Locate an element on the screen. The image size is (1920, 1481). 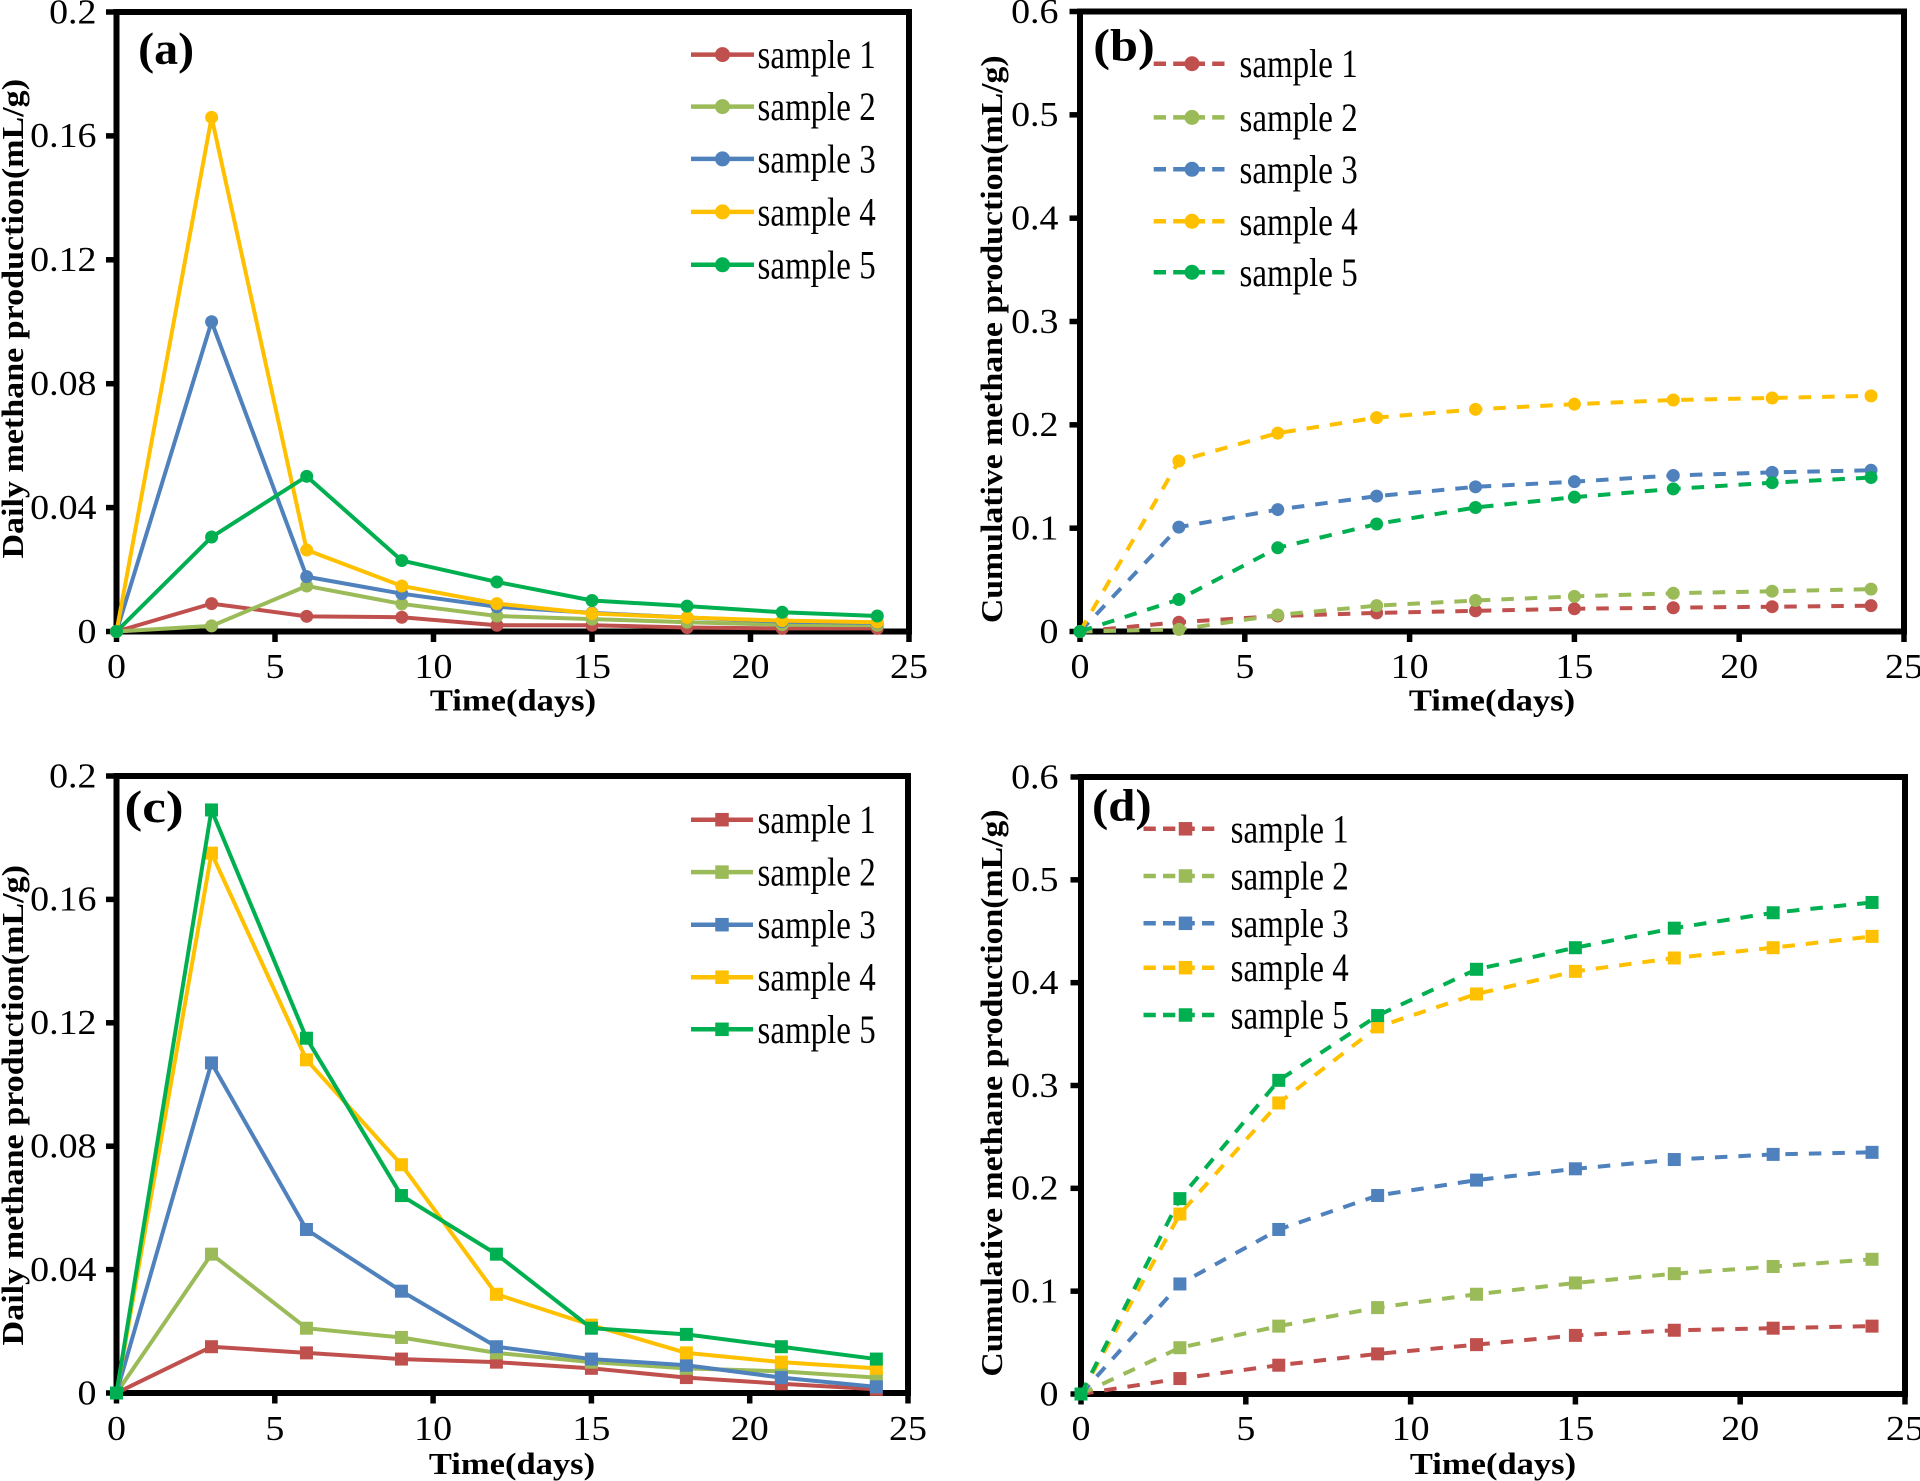
svg-text: (b) is located at coordinates (1123, 46).